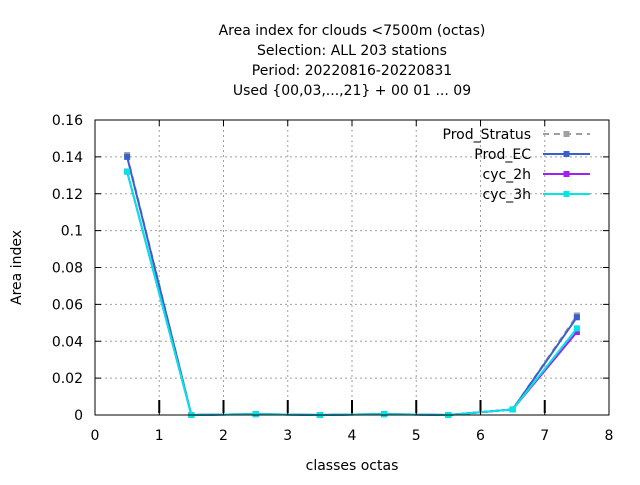  What do you see at coordinates (67, 121) in the screenshot?
I see `y-tick-label: 0.16` at bounding box center [67, 121].